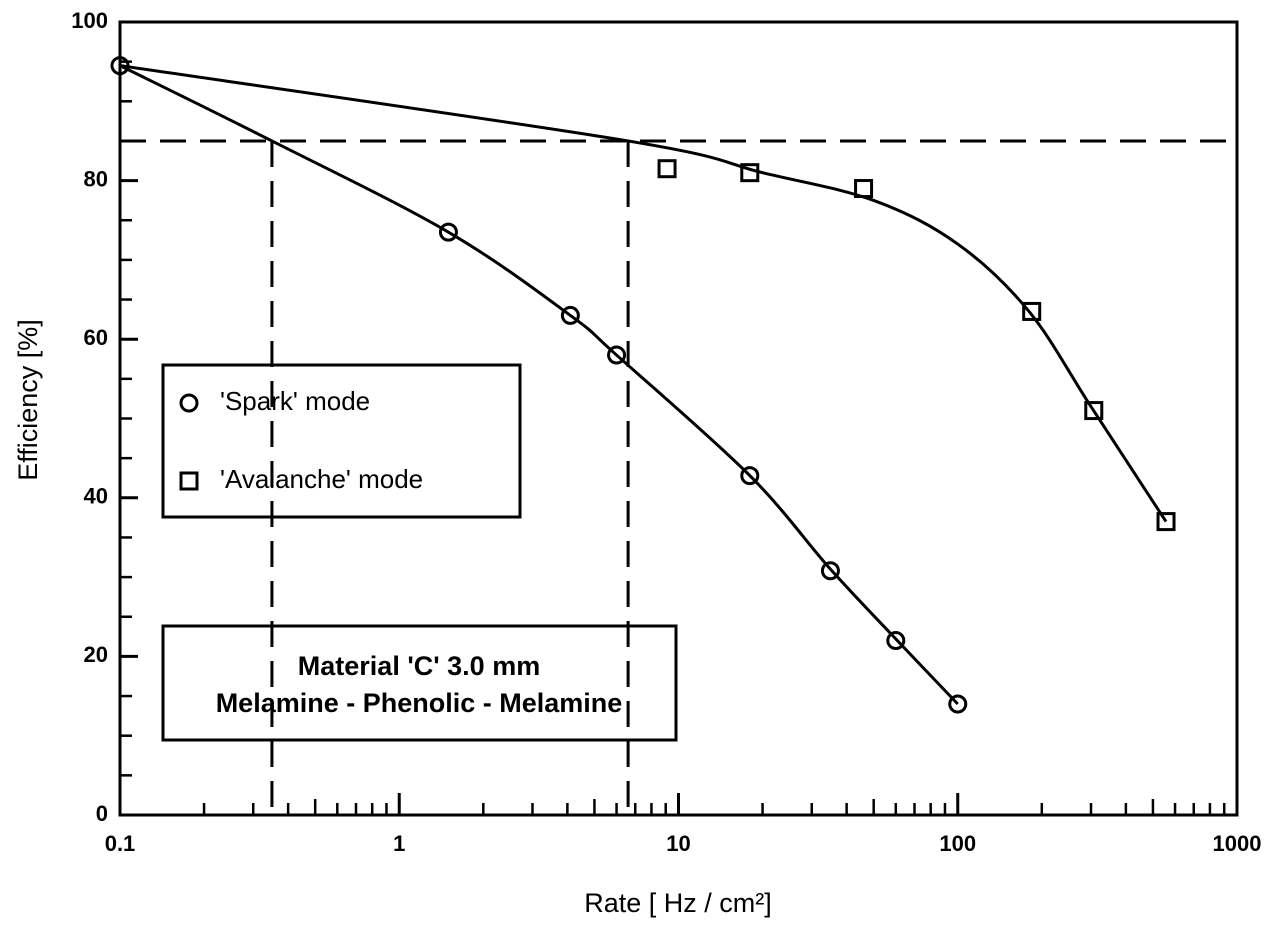 The width and height of the screenshot is (1265, 931). What do you see at coordinates (96, 178) in the screenshot?
I see `y-tick-label: 80` at bounding box center [96, 178].